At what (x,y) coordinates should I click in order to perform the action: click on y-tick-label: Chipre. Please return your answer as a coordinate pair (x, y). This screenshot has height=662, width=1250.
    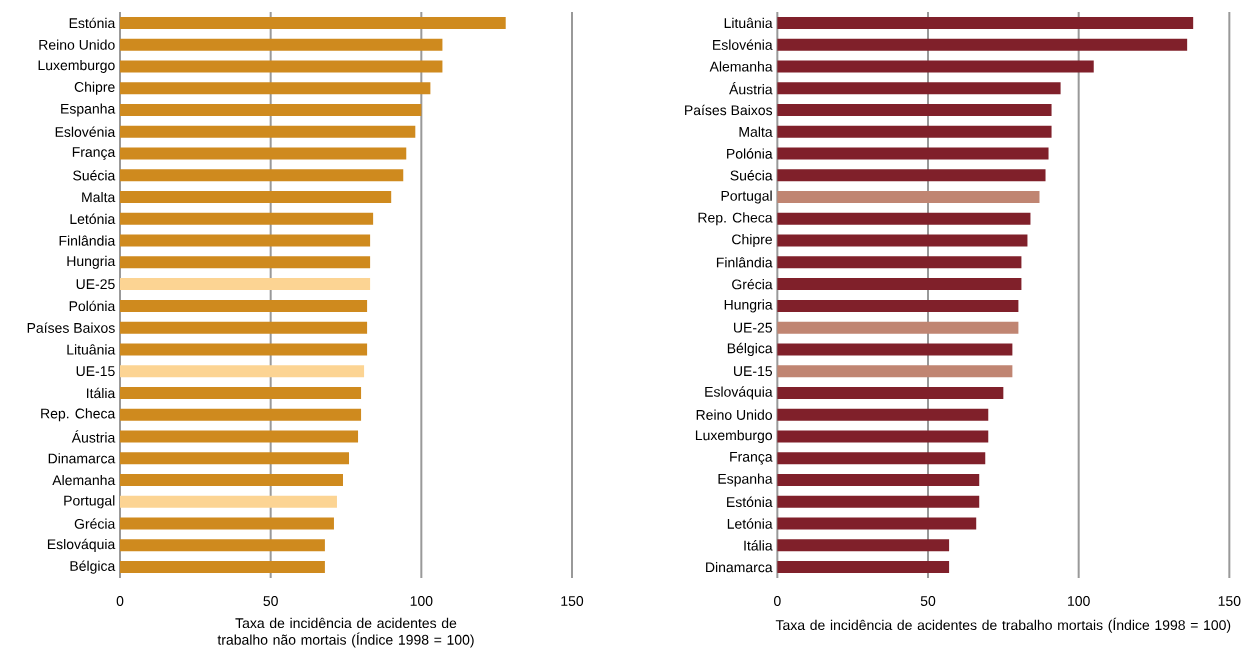
    Looking at the image, I should click on (94, 88).